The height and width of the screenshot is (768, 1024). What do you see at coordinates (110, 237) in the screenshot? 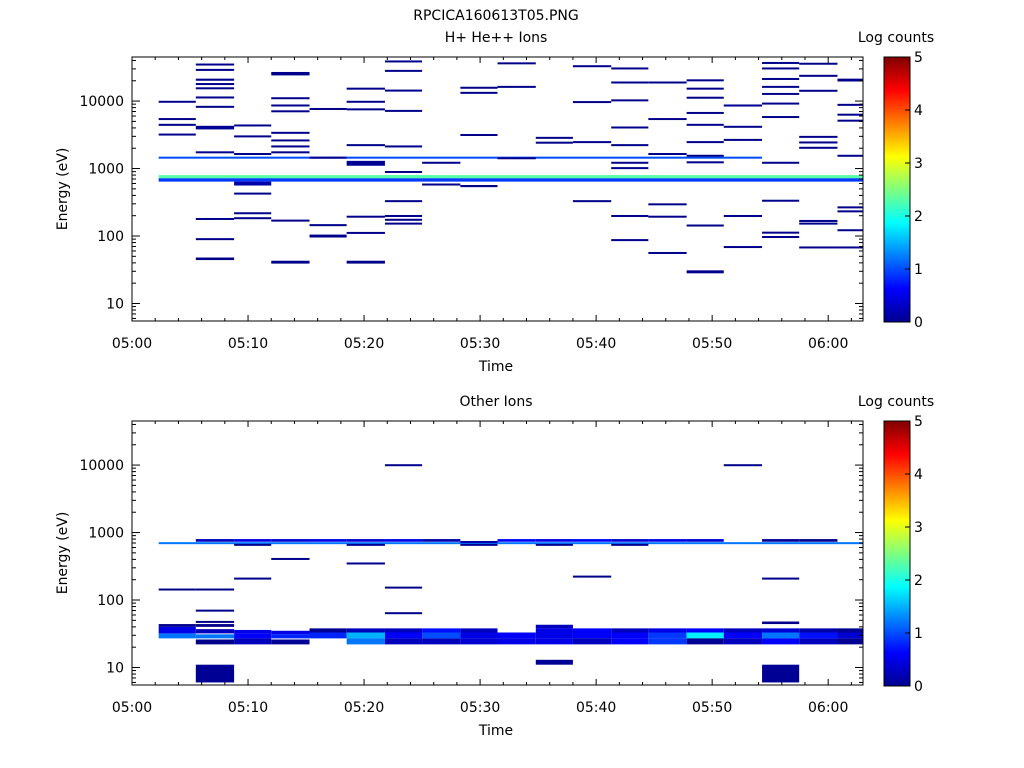
I see `y-tick-label: 100` at bounding box center [110, 237].